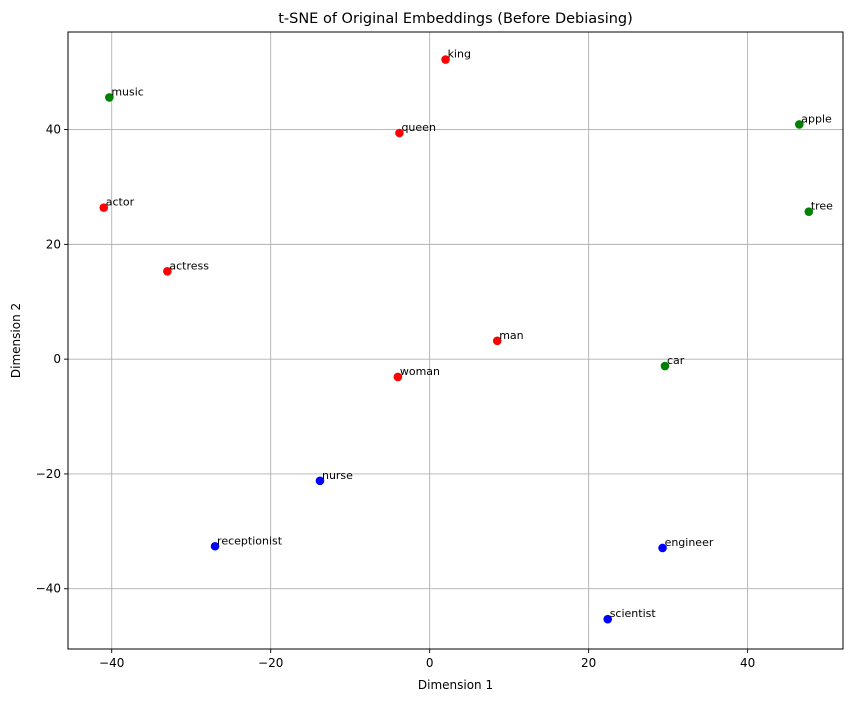 The height and width of the screenshot is (701, 853). What do you see at coordinates (676, 360) in the screenshot?
I see `point-label-car: car` at bounding box center [676, 360].